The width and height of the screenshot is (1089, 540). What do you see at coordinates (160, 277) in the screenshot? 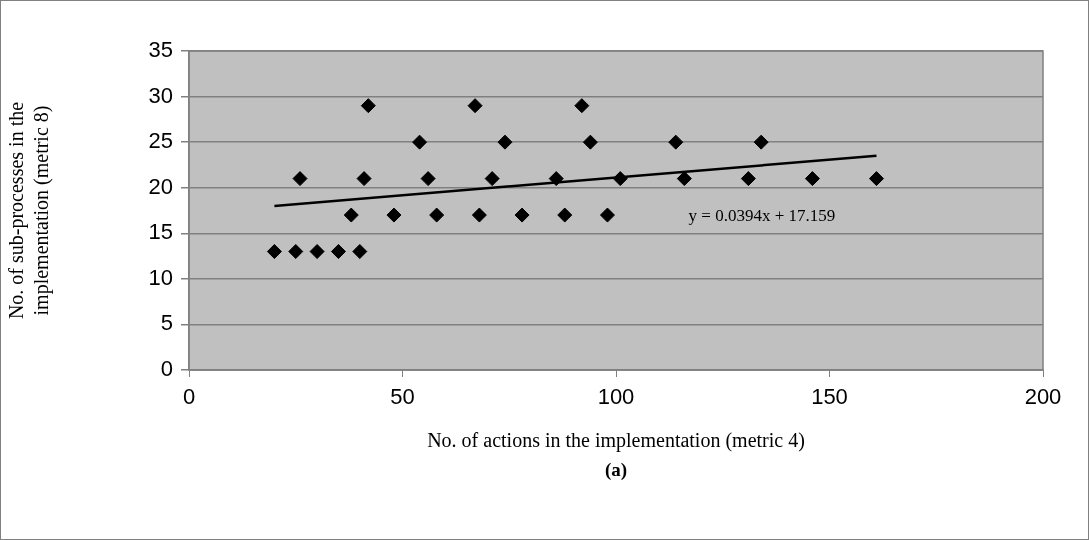
I see `y-tick-label: 10` at bounding box center [160, 277].